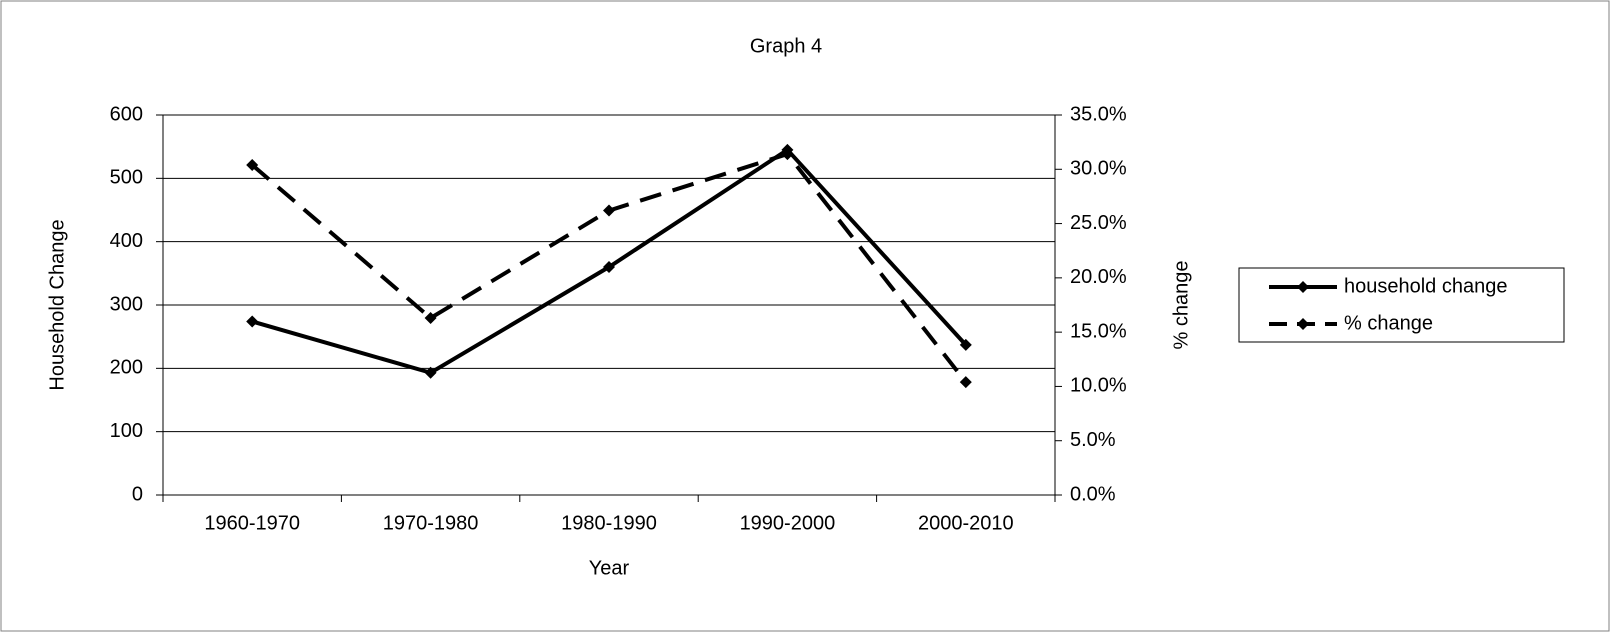  I want to click on x-tick-label: 1980-1990, so click(609, 523).